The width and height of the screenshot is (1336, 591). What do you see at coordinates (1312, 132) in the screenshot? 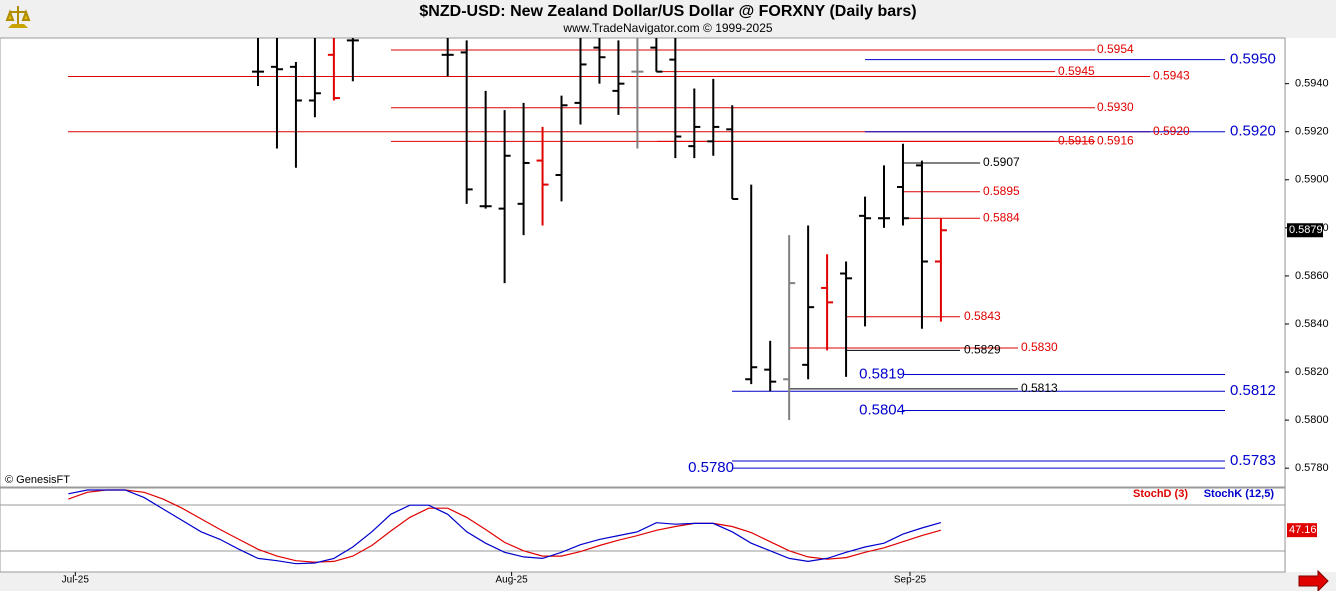
I see `y-tick-label: 0.5920` at bounding box center [1312, 132].